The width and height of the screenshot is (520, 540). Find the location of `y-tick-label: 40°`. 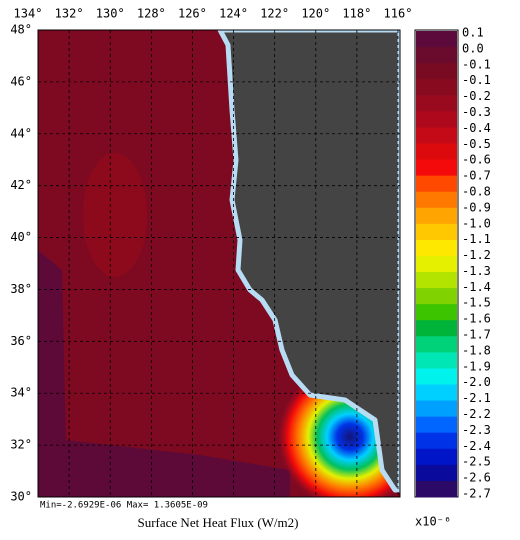

y-tick-label: 40° is located at coordinates (21, 237).